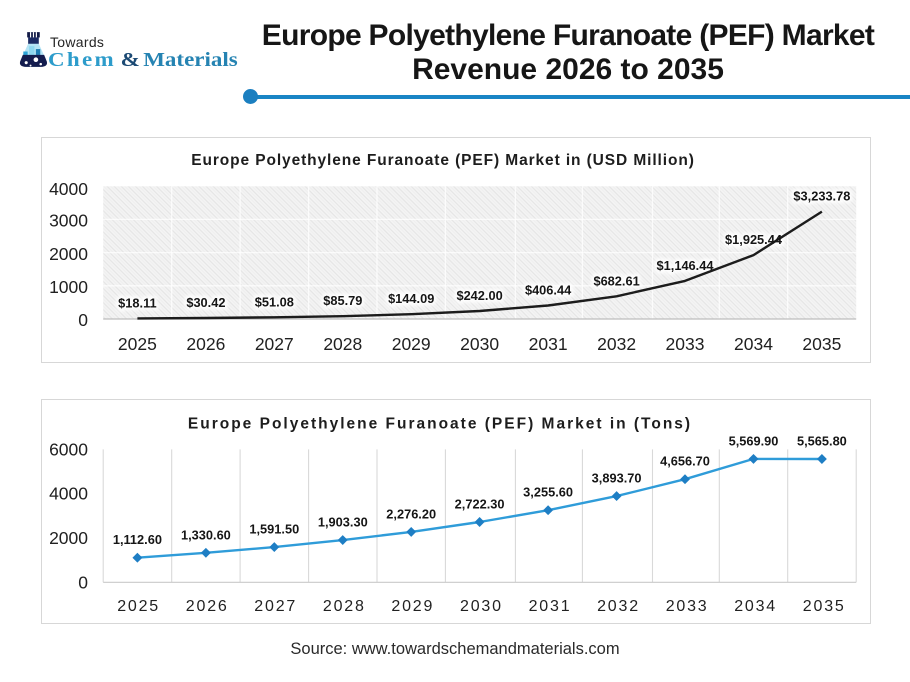 The width and height of the screenshot is (910, 682). Describe the element at coordinates (68, 287) in the screenshot. I see `svg-text: 1000` at that location.